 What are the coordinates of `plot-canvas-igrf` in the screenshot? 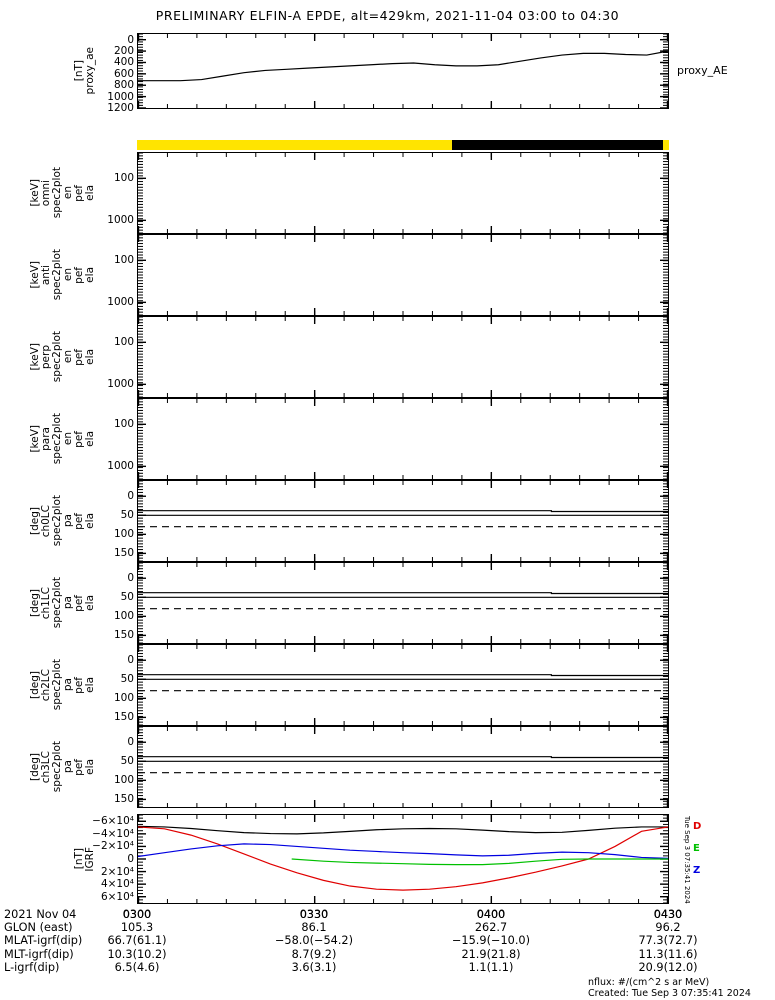 It's located at (403, 859).